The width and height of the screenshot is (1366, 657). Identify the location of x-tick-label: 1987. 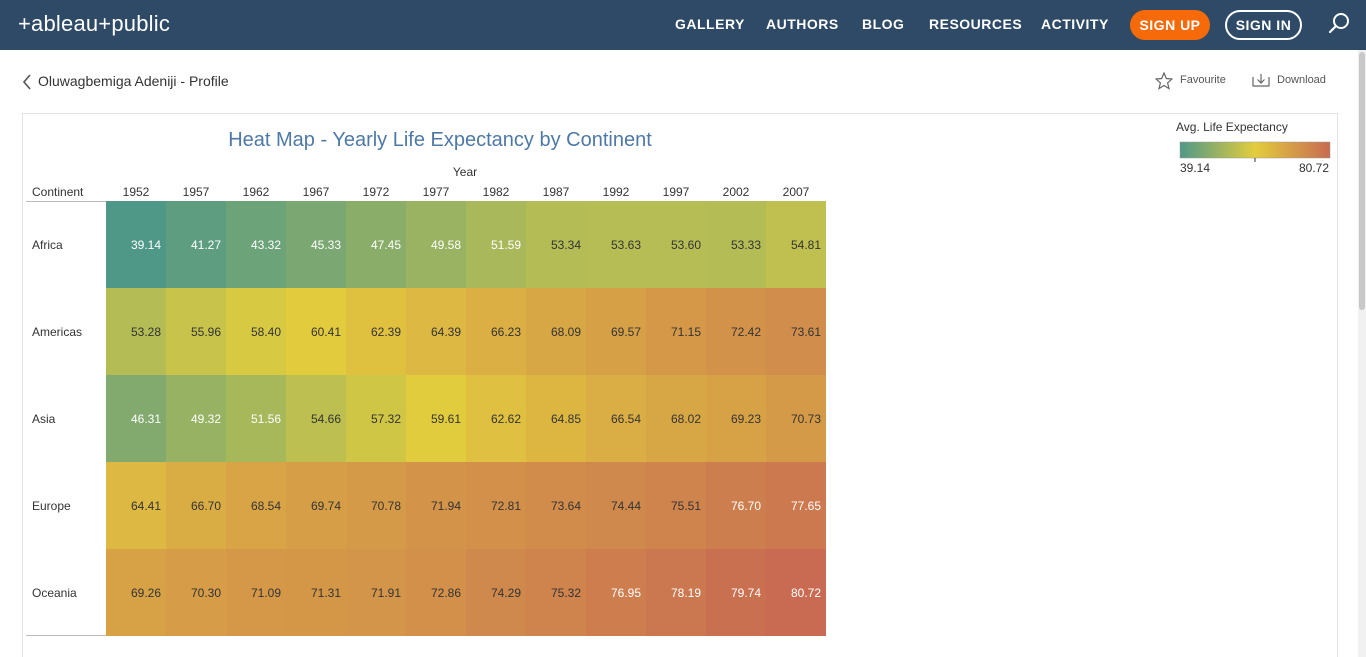
(556, 192).